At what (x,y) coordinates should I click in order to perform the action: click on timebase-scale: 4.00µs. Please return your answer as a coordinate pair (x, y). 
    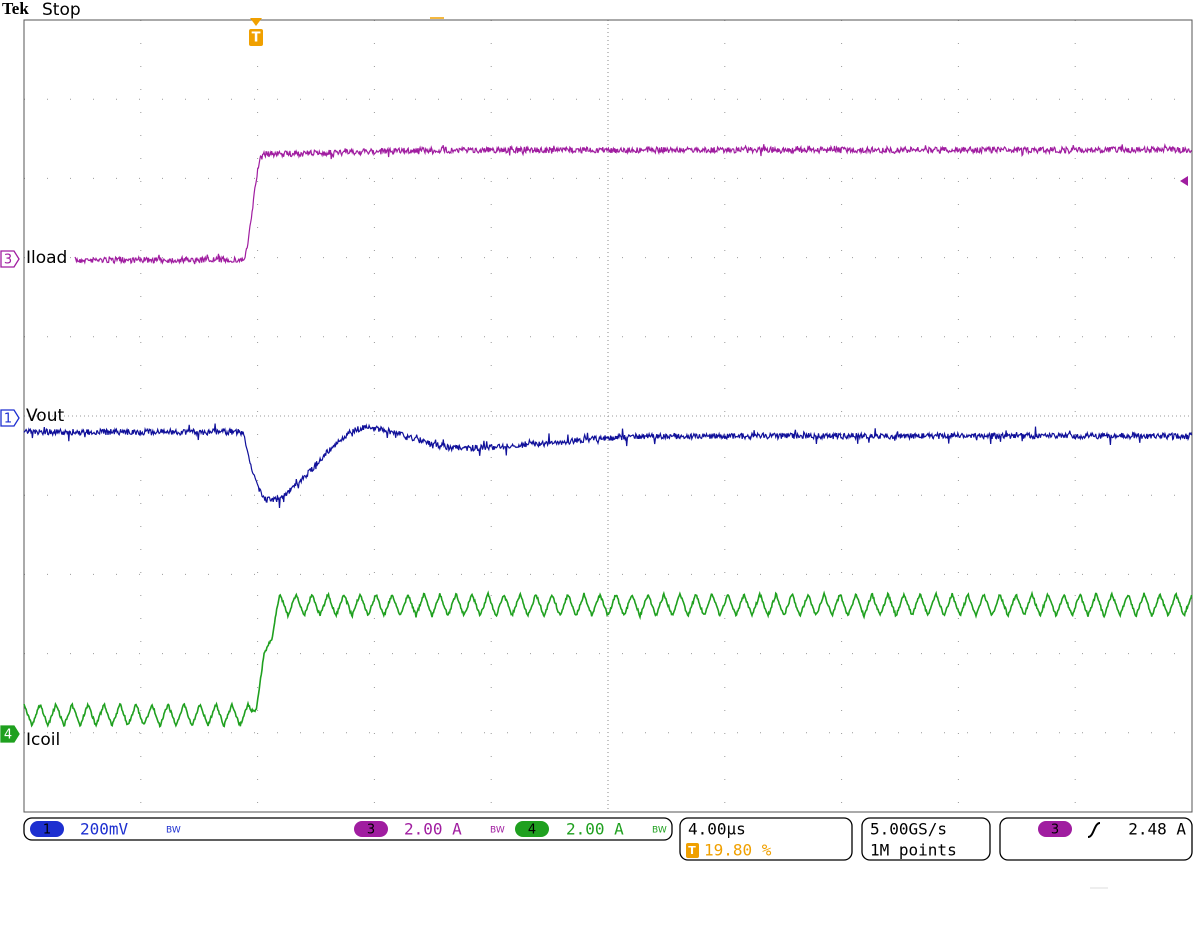
    Looking at the image, I should click on (717, 829).